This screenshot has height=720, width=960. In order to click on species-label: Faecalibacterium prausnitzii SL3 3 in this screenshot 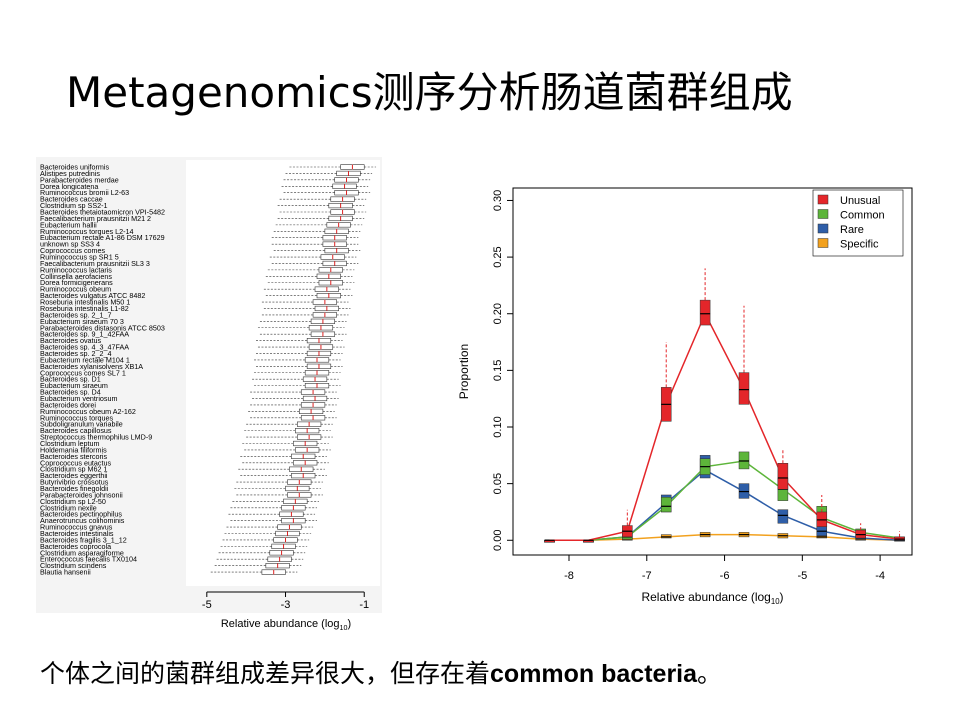, I will do `click(95, 263)`.